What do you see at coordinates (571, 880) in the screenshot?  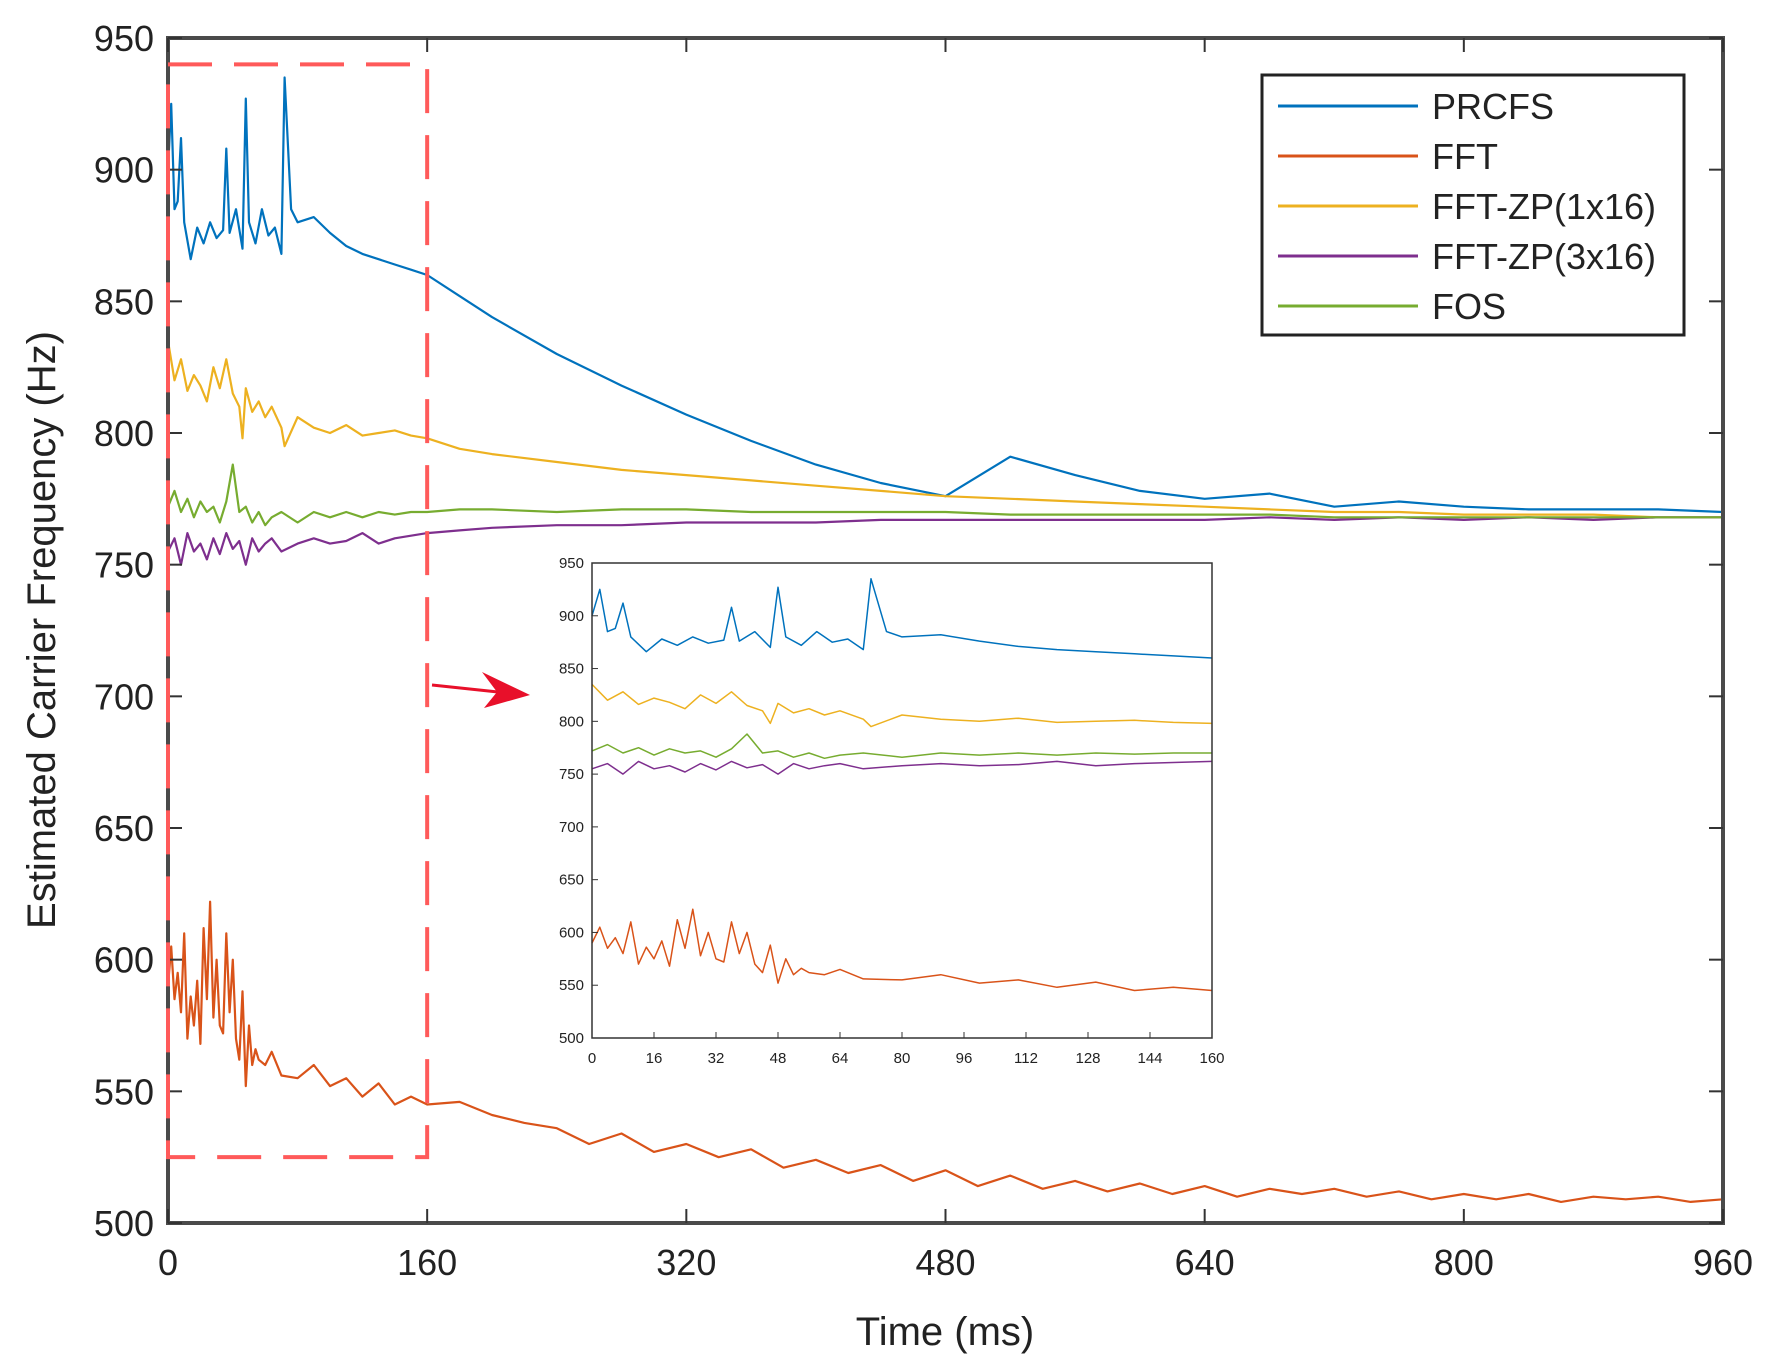 I see `inset-y-tick-label: 650` at bounding box center [571, 880].